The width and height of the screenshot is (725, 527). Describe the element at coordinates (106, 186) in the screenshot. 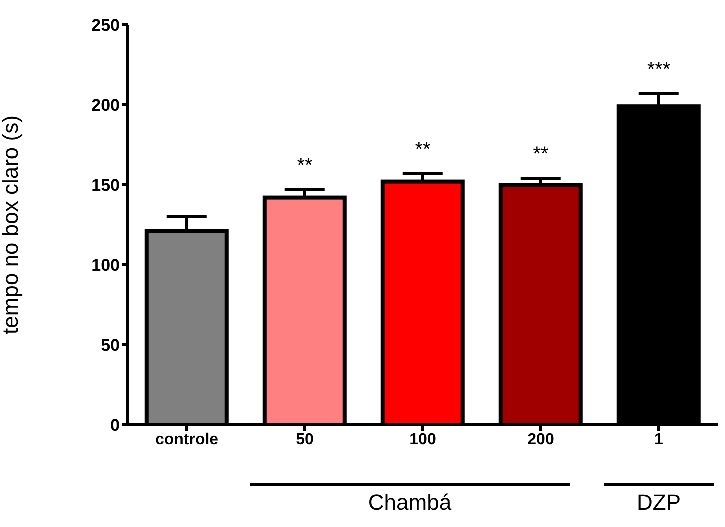

I see `y-tick-label: 150` at that location.